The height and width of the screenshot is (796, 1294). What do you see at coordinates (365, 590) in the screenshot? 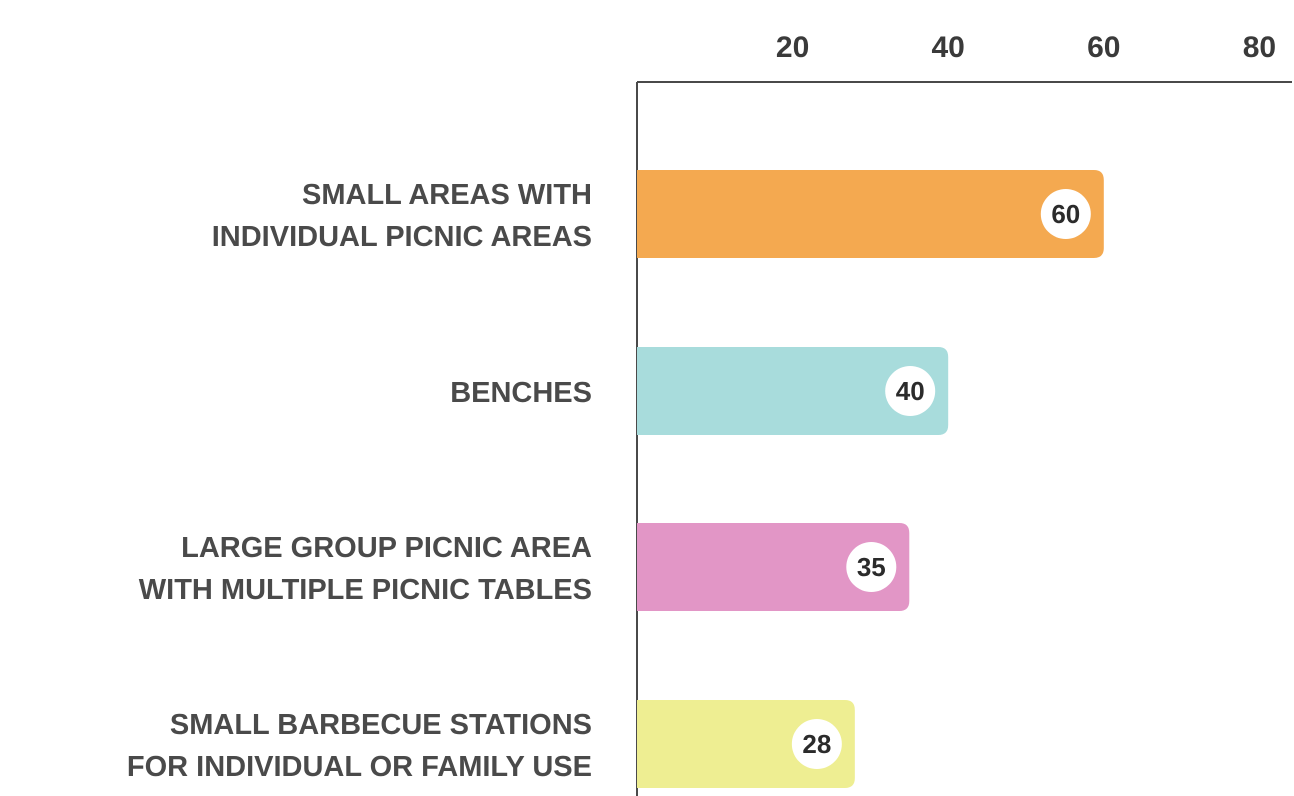
I see `category-label-line: WITH MULTIPLE PICNIC TABLES` at bounding box center [365, 590].